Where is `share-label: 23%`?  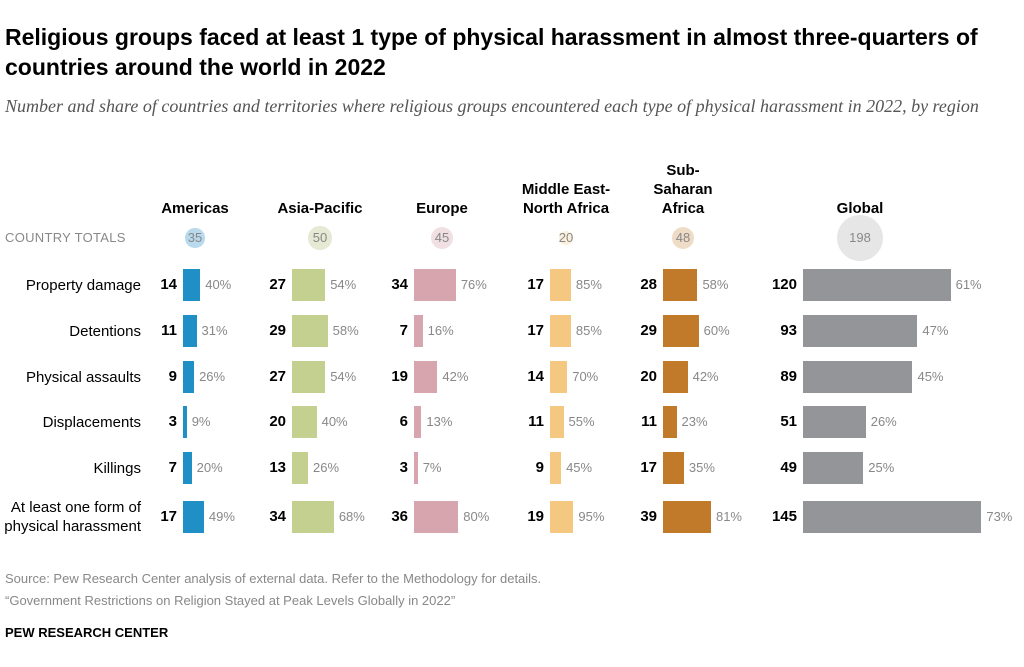 share-label: 23% is located at coordinates (694, 421).